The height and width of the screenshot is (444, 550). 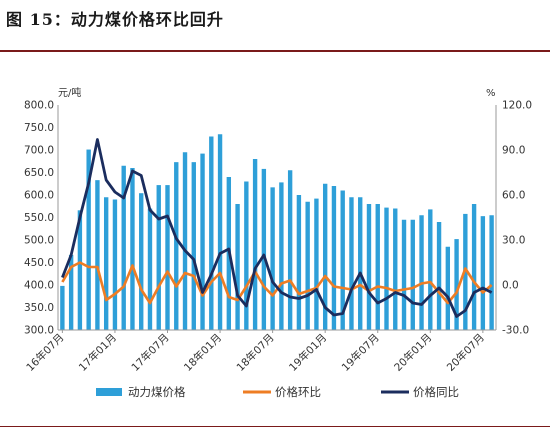 What do you see at coordinates (298, 392) in the screenshot?
I see `legend-label: 价格环比` at bounding box center [298, 392].